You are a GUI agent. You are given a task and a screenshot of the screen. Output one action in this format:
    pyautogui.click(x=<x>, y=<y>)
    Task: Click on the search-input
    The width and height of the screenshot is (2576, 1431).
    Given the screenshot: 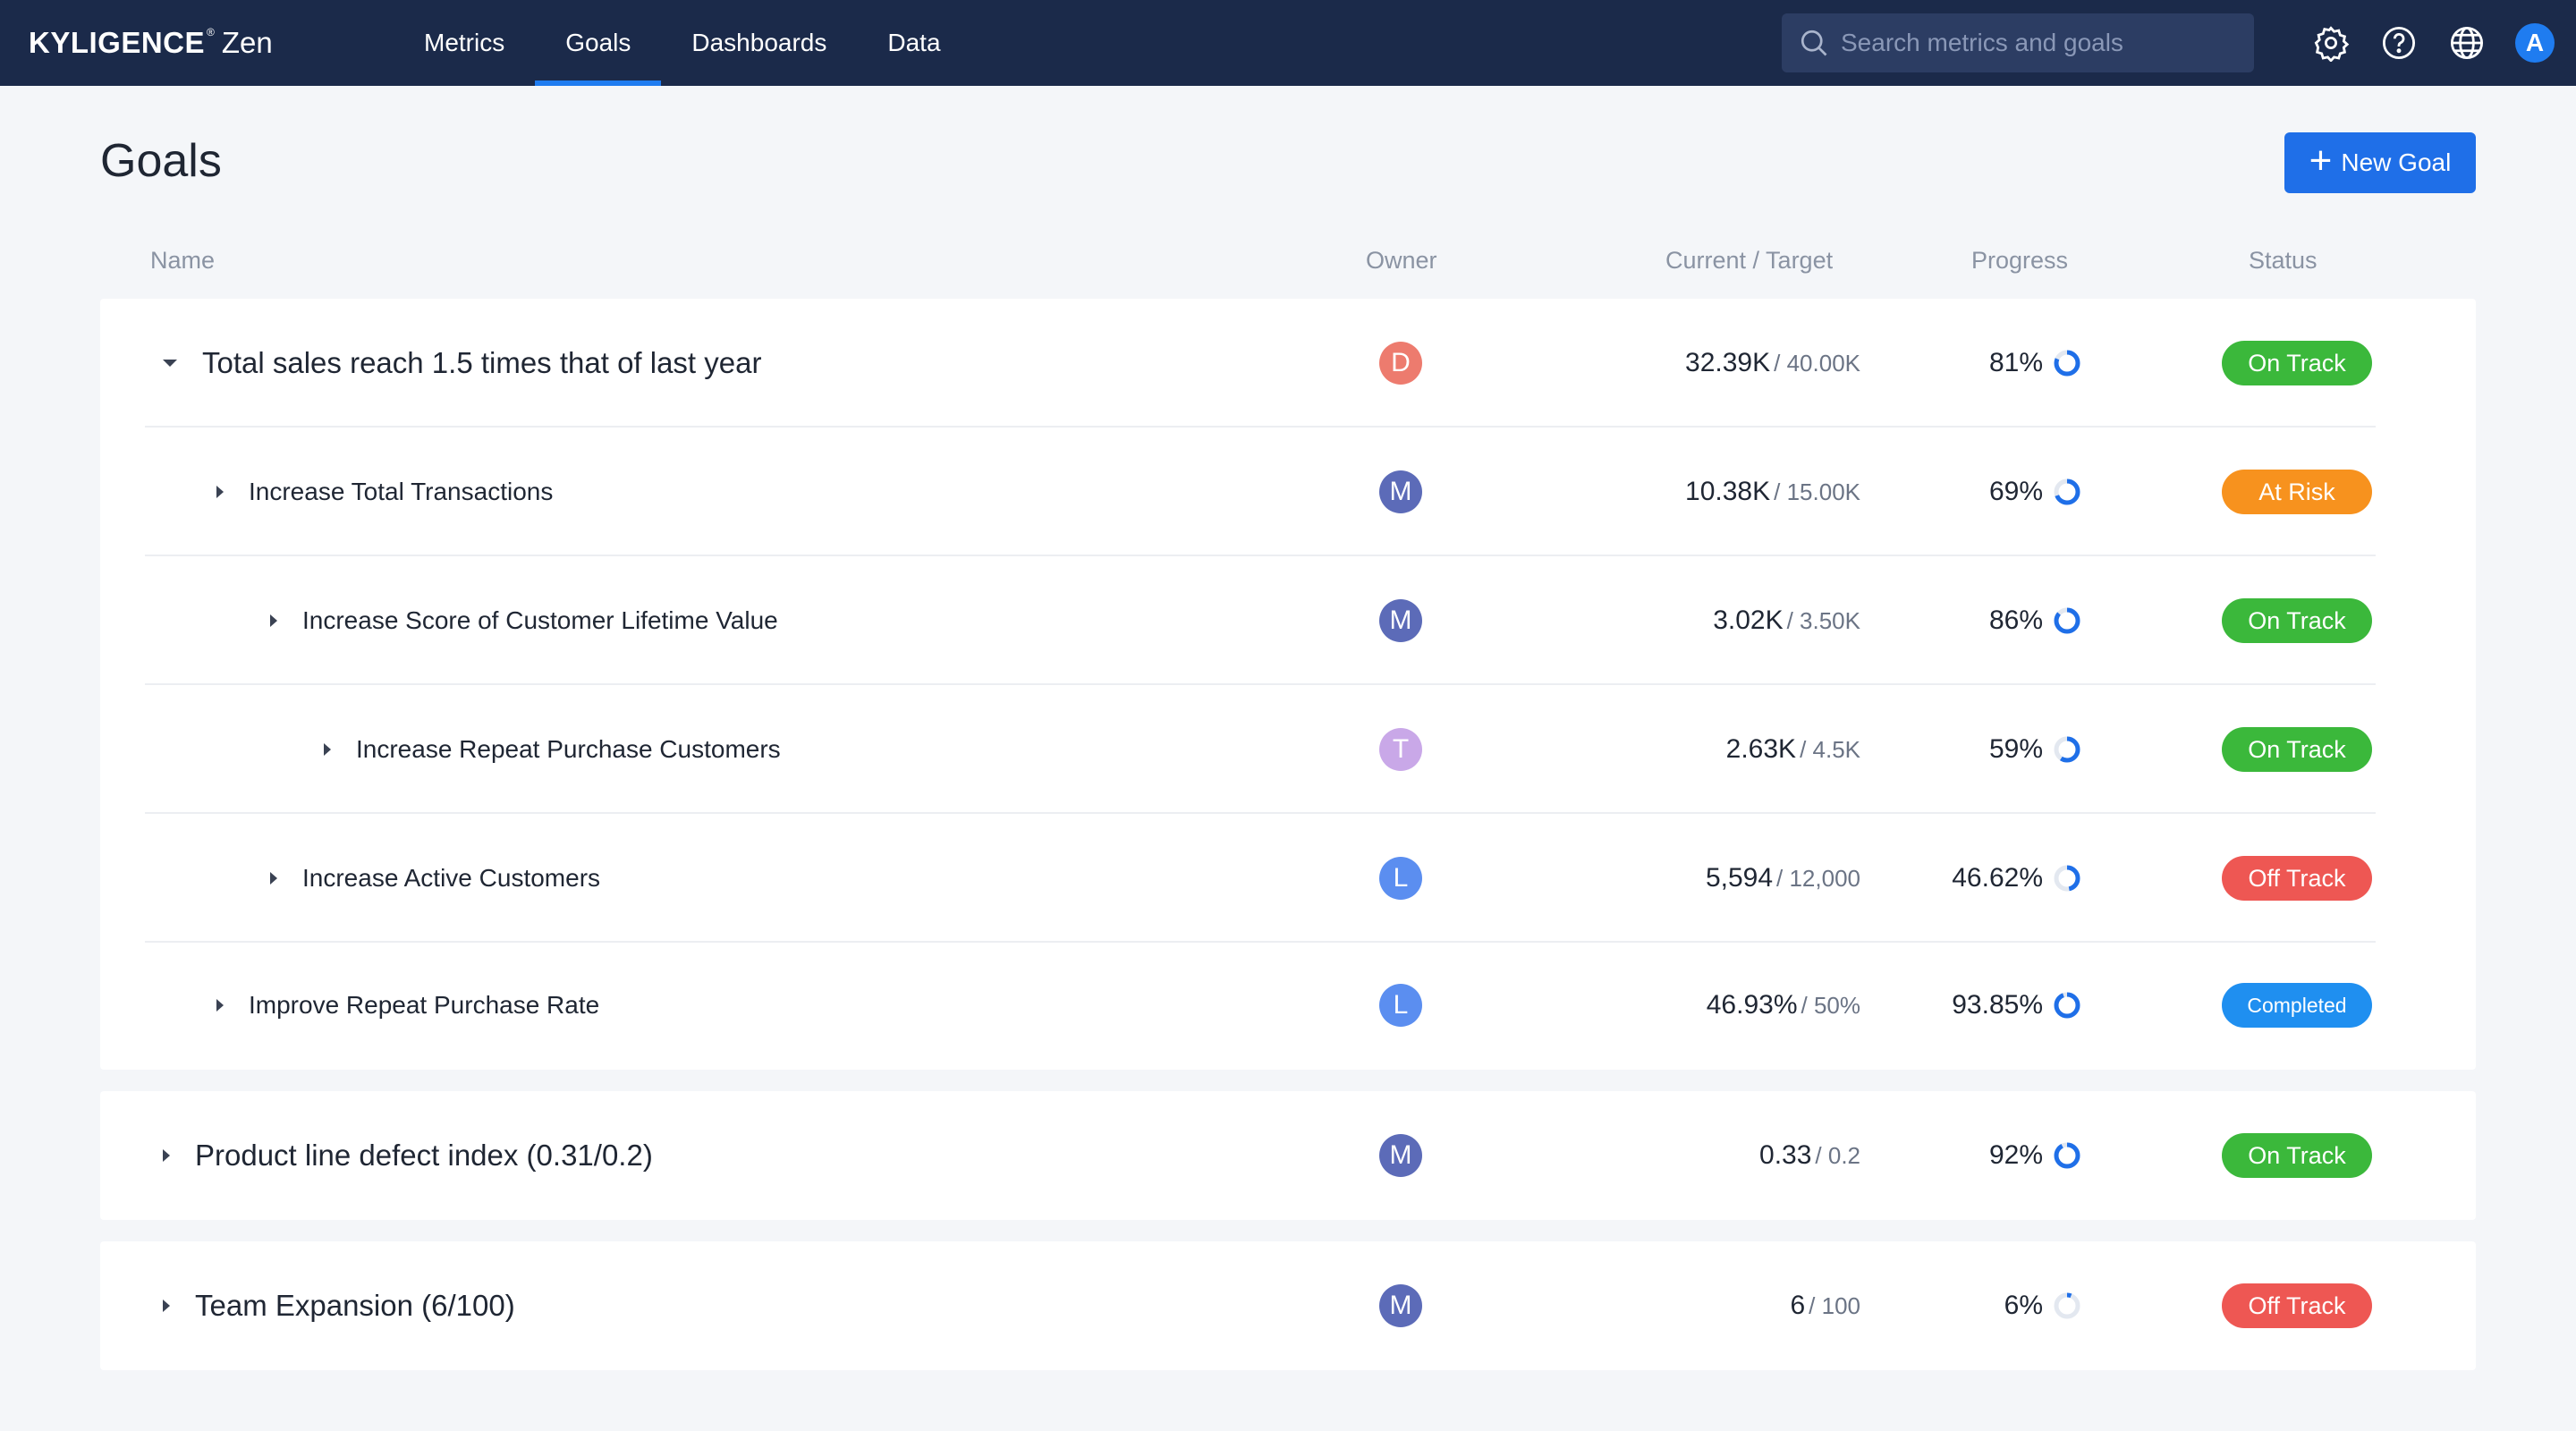 What is the action you would take?
    pyautogui.click(x=2037, y=43)
    